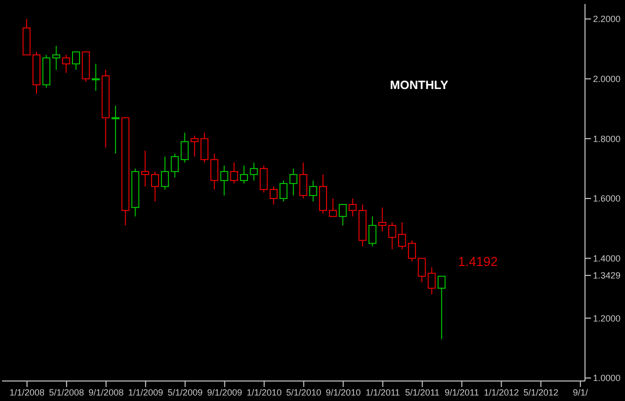 The width and height of the screenshot is (625, 401). I want to click on y-tick-label: 1.2000, so click(607, 318).